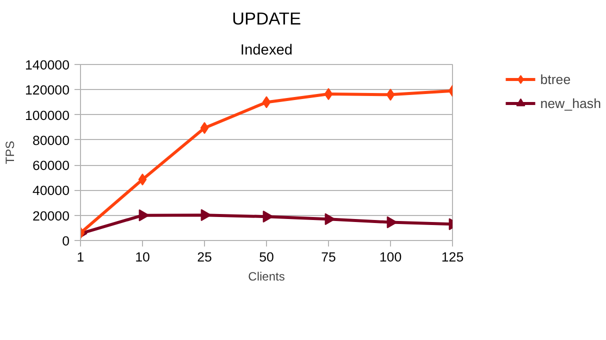 This screenshot has width=606, height=340. What do you see at coordinates (80, 257) in the screenshot?
I see `x-tick-label: 1` at bounding box center [80, 257].